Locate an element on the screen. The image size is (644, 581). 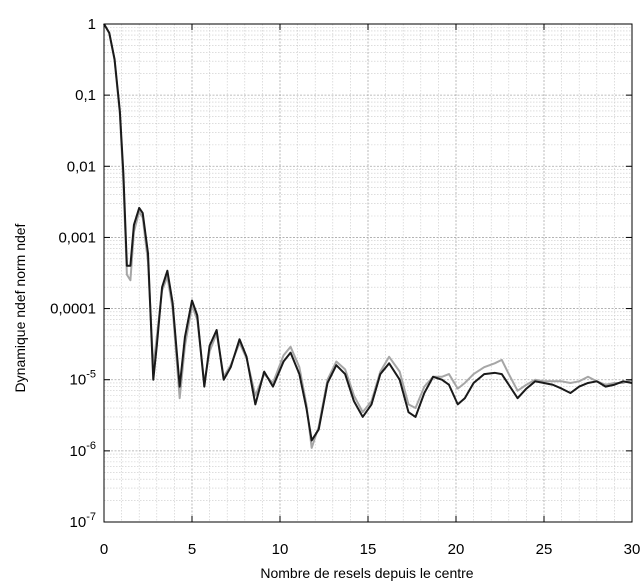
y-tick-label: 10⁻⁷ is located at coordinates (83, 521).